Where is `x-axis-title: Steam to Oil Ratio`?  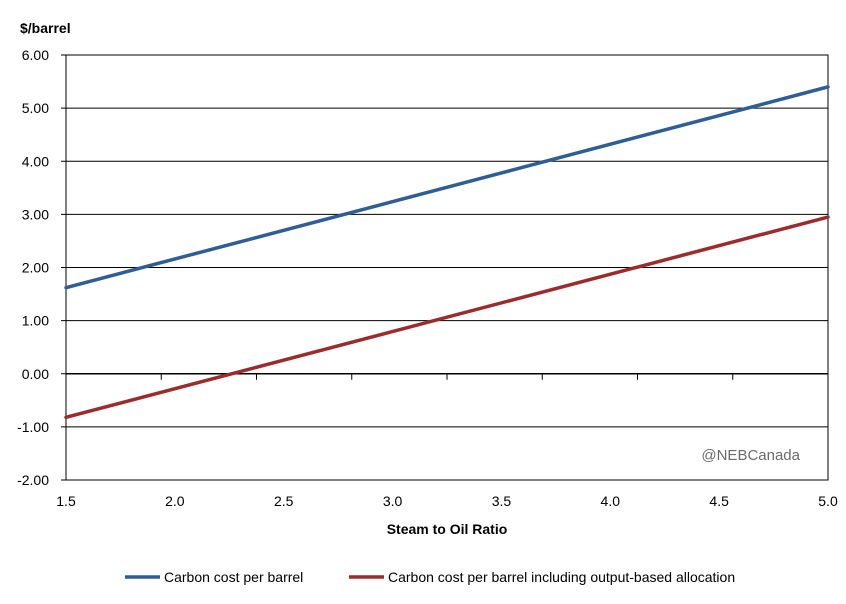
x-axis-title: Steam to Oil Ratio is located at coordinates (447, 529).